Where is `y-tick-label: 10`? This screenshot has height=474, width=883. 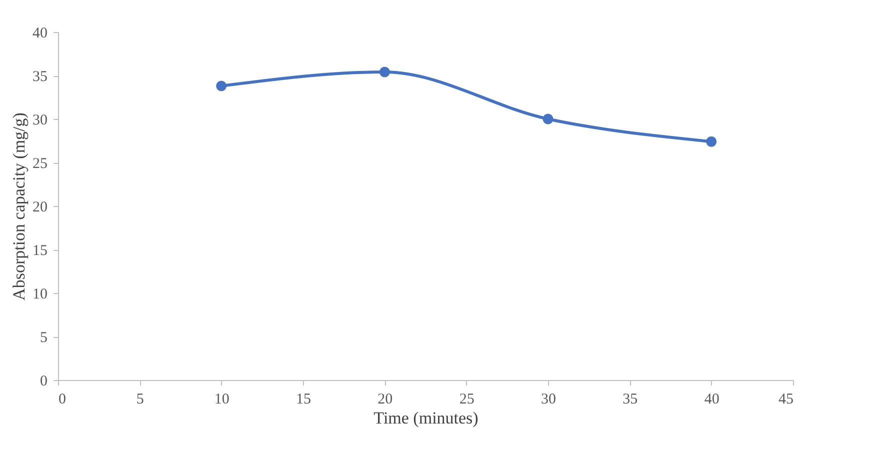
y-tick-label: 10 is located at coordinates (40, 294).